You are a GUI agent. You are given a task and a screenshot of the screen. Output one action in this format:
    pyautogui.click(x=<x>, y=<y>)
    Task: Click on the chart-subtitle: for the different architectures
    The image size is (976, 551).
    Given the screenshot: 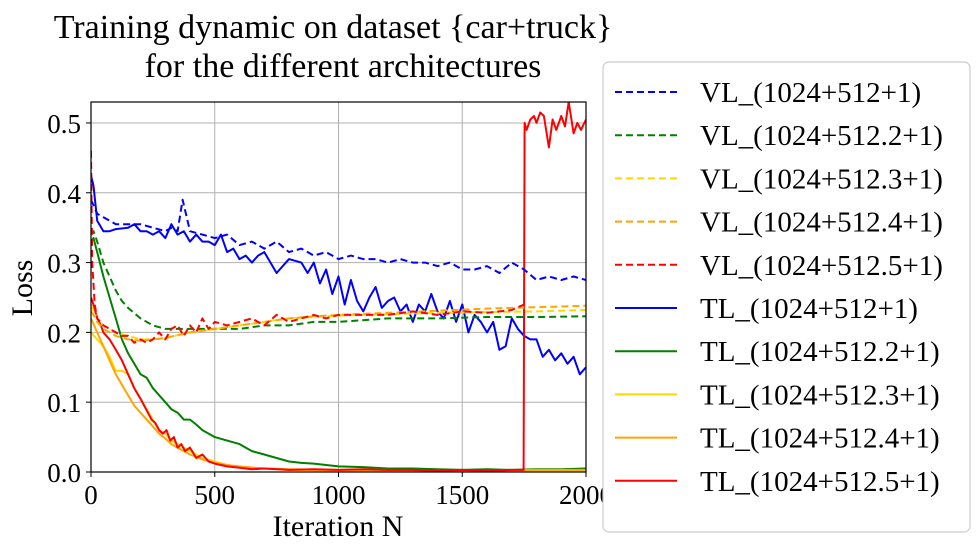 What is the action you would take?
    pyautogui.click(x=343, y=66)
    